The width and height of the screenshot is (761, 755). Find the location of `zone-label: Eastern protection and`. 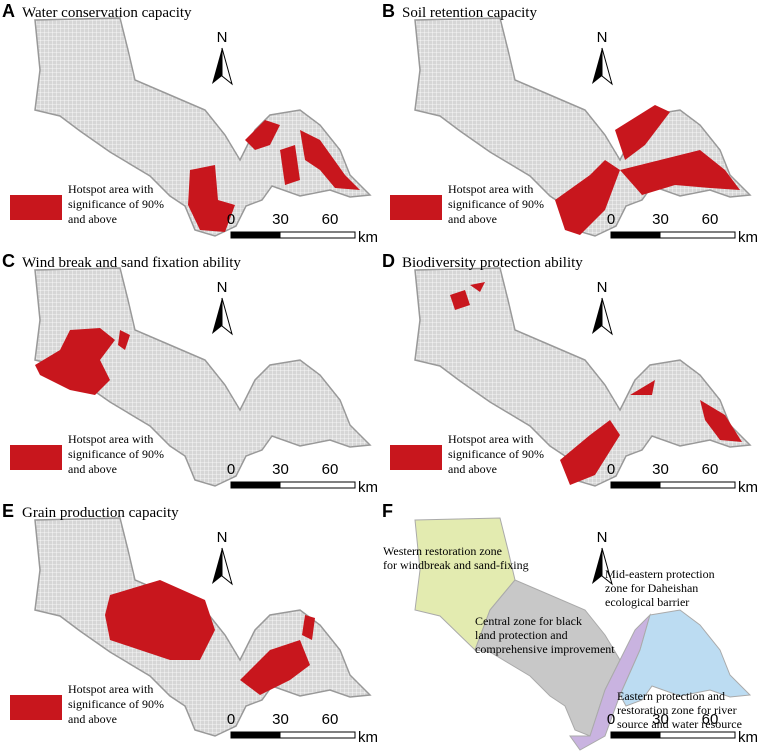

zone-label: Eastern protection and is located at coordinates (671, 696).